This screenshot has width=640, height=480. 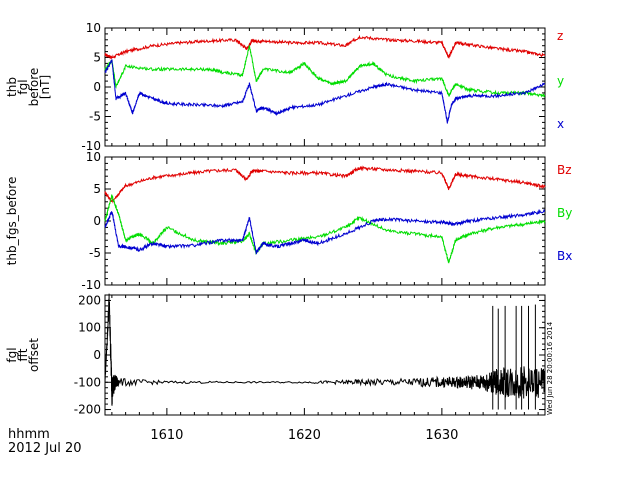 What do you see at coordinates (45, 87) in the screenshot?
I see `y-axis-label: [nT]` at bounding box center [45, 87].